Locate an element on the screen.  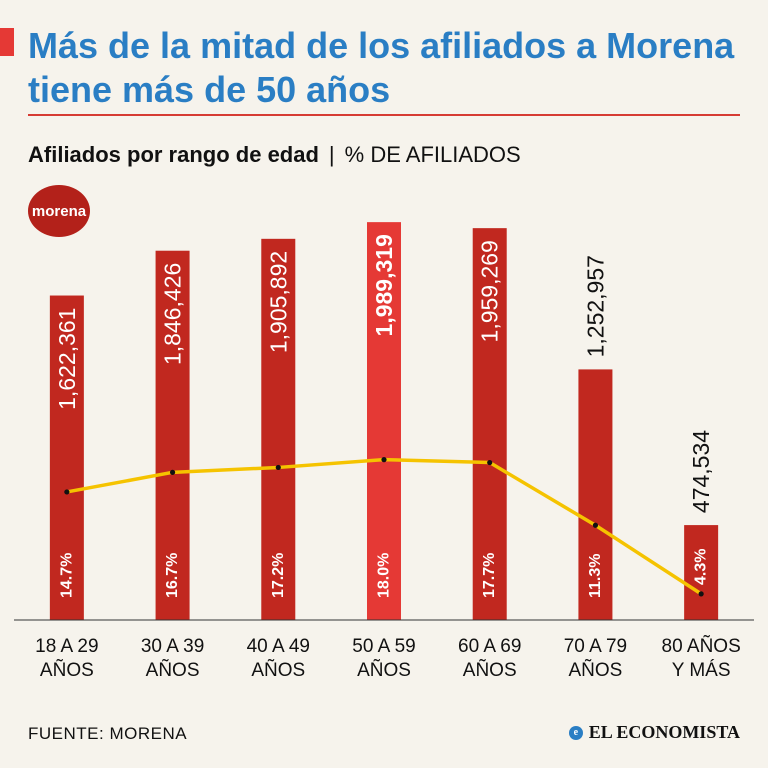
bar-value-label: 1,846,426 is located at coordinates (173, 314).